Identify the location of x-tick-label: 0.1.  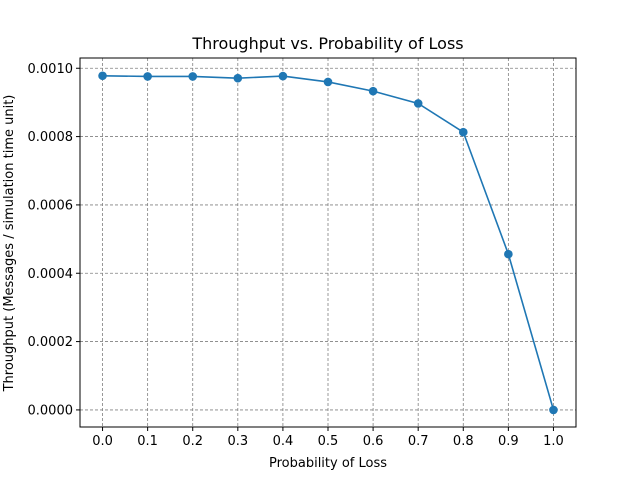
(147, 441).